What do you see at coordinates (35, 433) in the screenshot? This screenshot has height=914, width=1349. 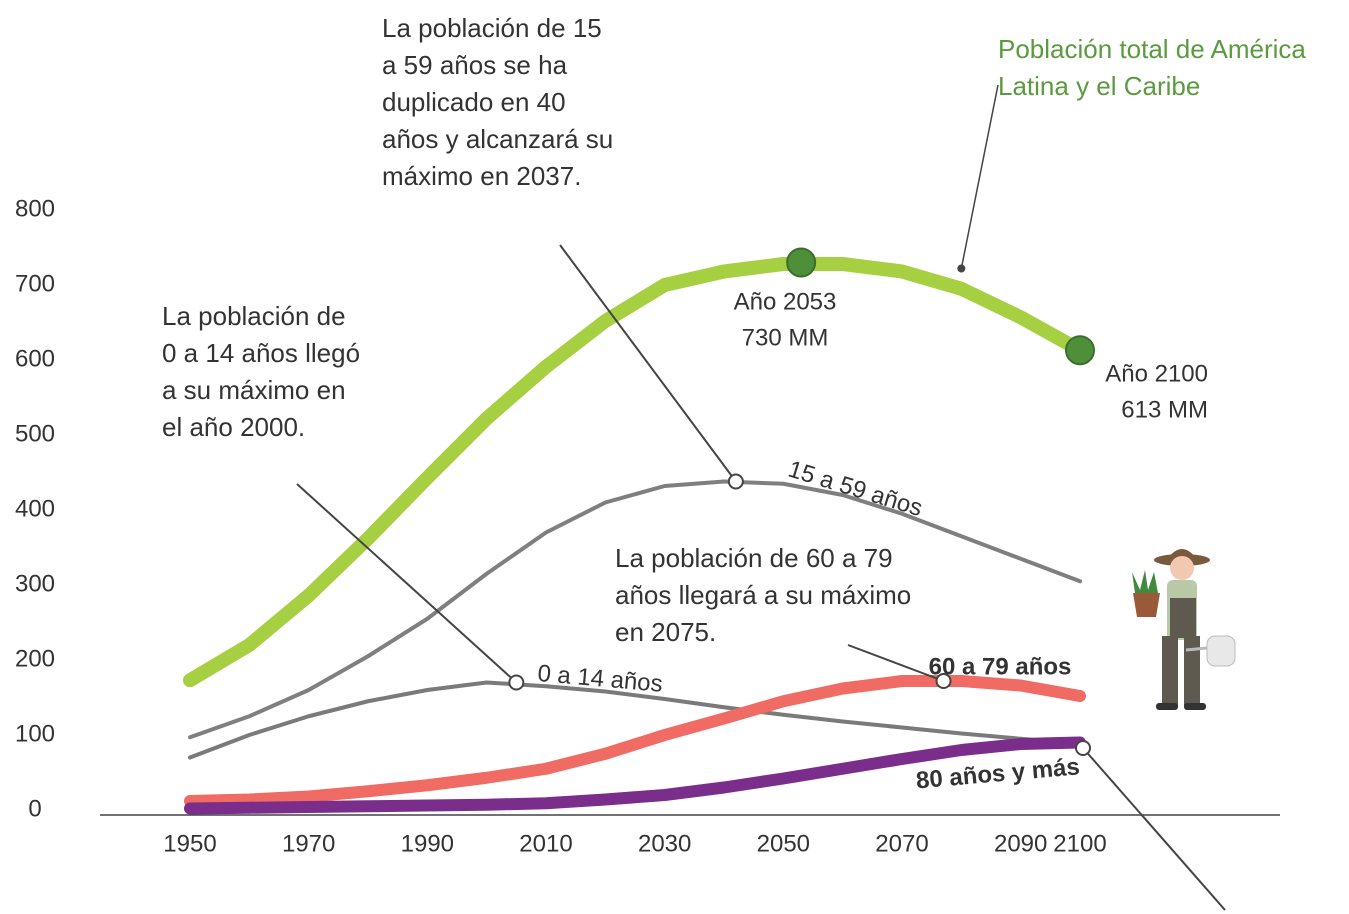 I see `y-tick-label: 500` at bounding box center [35, 433].